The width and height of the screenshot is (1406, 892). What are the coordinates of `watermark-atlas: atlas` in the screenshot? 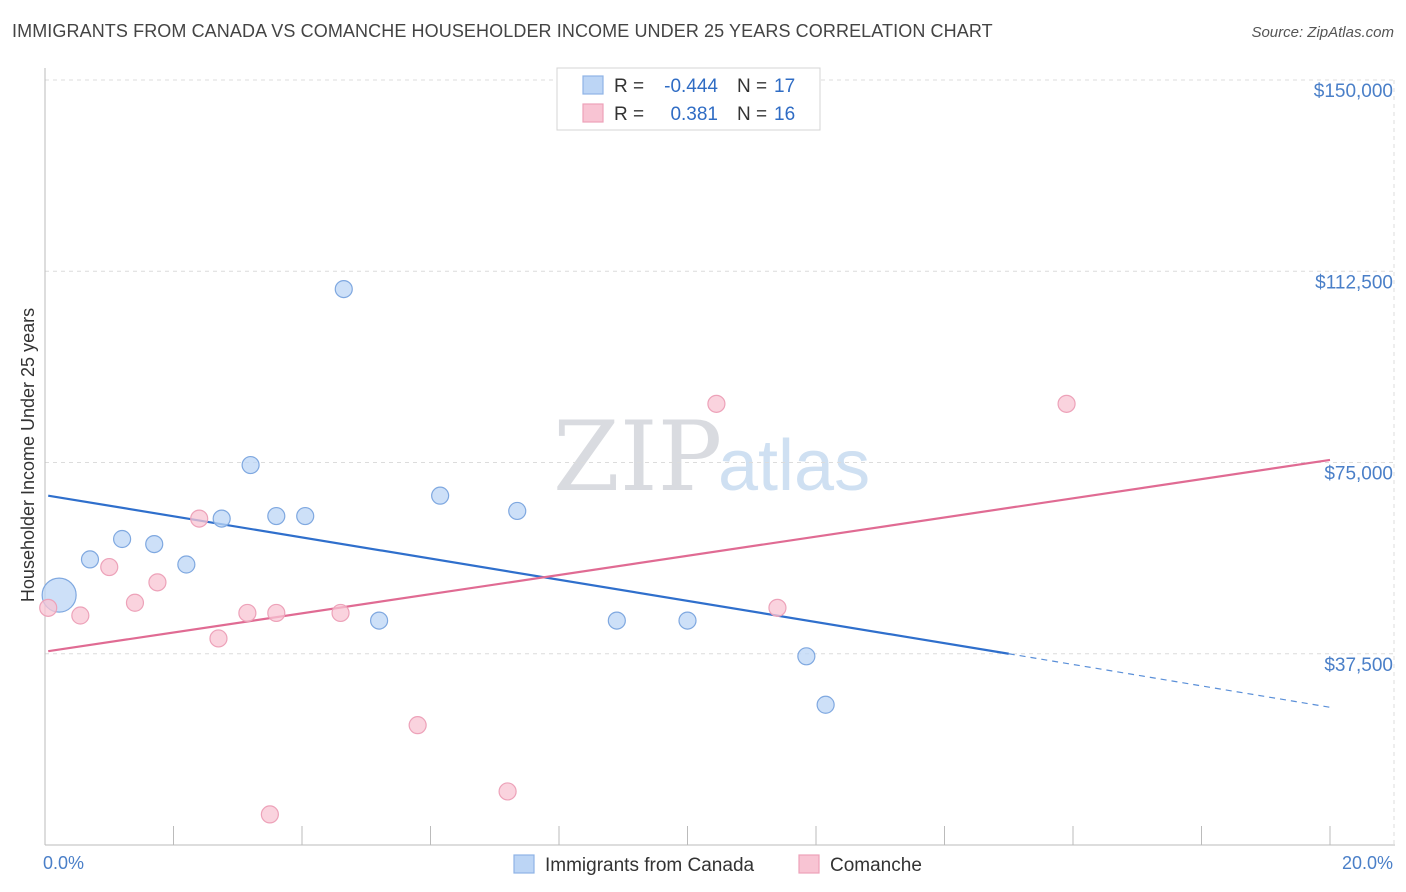 It's located at (794, 466).